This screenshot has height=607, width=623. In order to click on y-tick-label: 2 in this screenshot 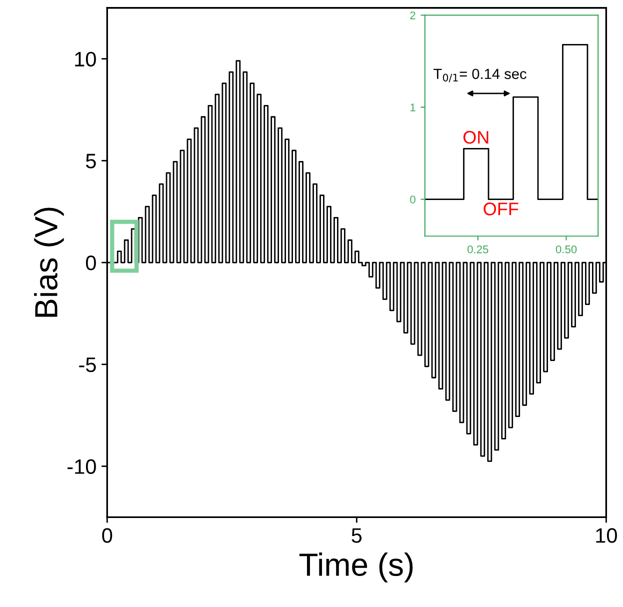, I will do `click(413, 15)`.